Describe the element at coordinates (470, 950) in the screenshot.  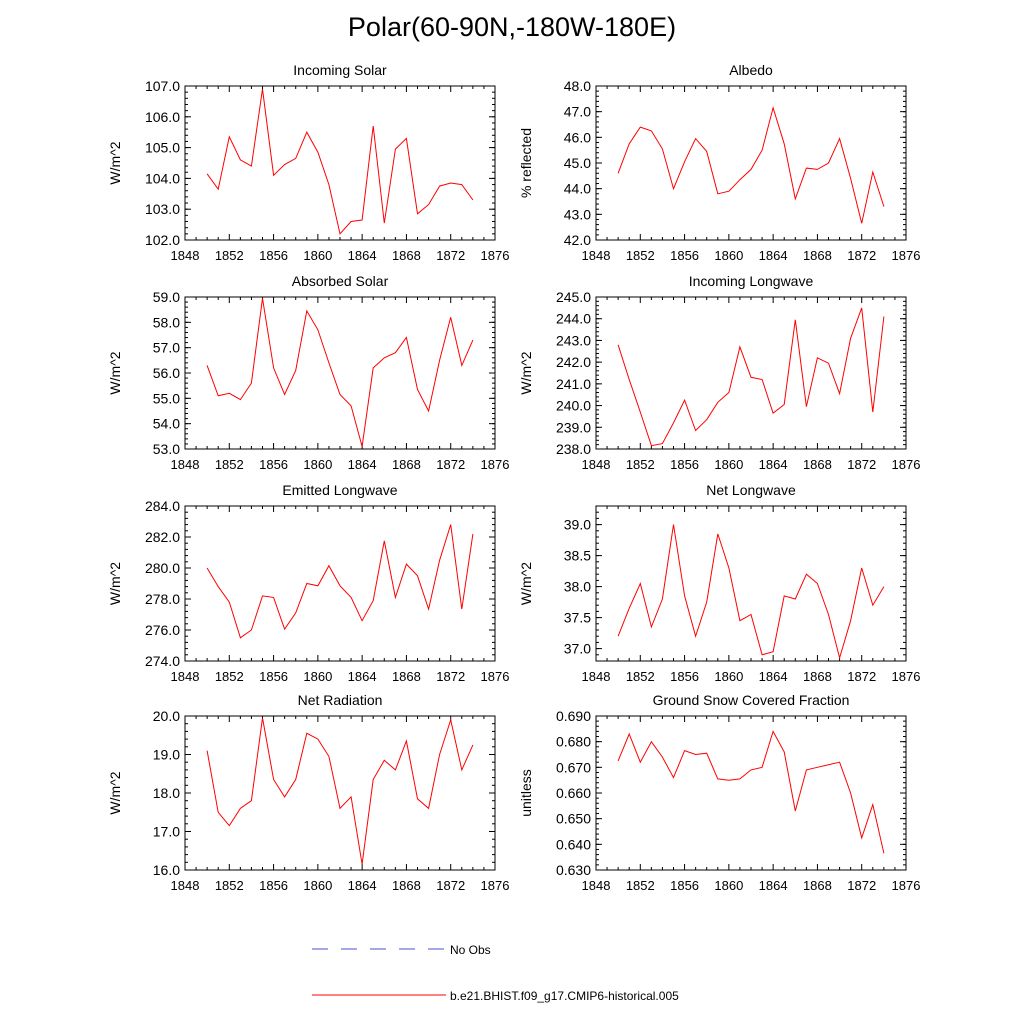
I see `legend-label-no-obs: No Obs` at that location.